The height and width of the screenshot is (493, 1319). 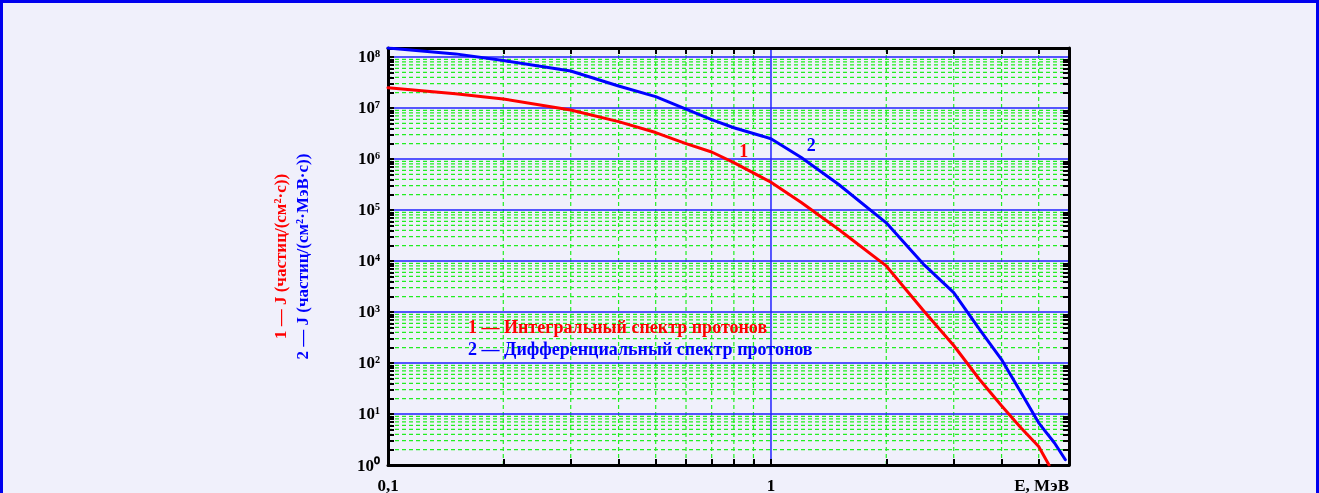 What do you see at coordinates (368, 414) in the screenshot?
I see `y-tick-label: 10¹` at bounding box center [368, 414].